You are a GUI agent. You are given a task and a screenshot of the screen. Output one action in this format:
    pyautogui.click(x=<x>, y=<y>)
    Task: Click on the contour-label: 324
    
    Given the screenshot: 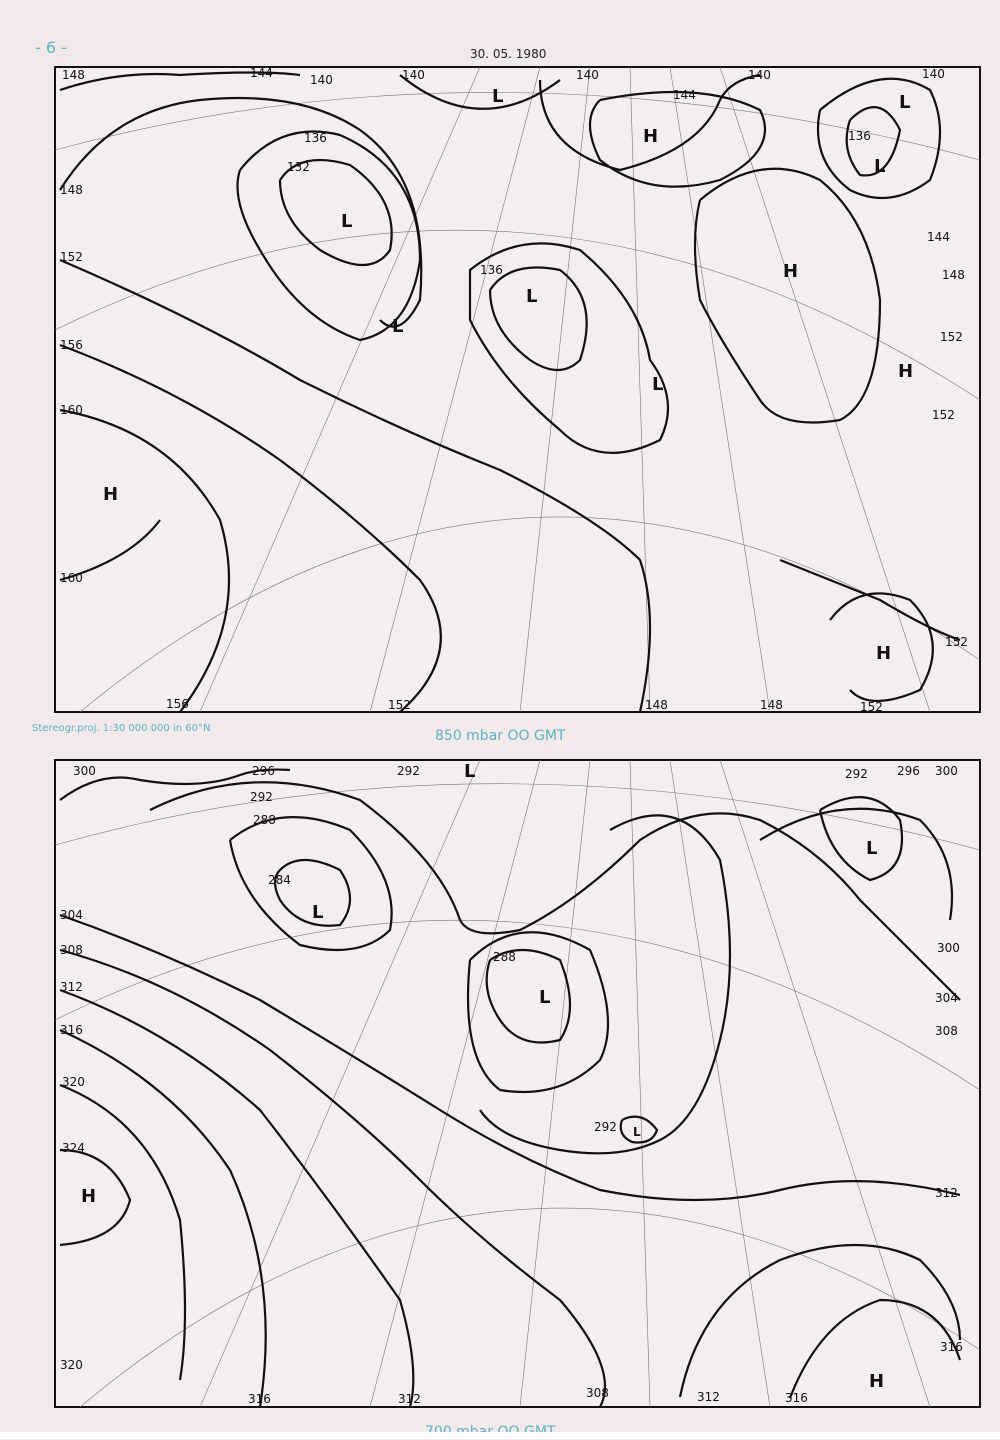 What is the action you would take?
    pyautogui.click(x=73, y=1148)
    